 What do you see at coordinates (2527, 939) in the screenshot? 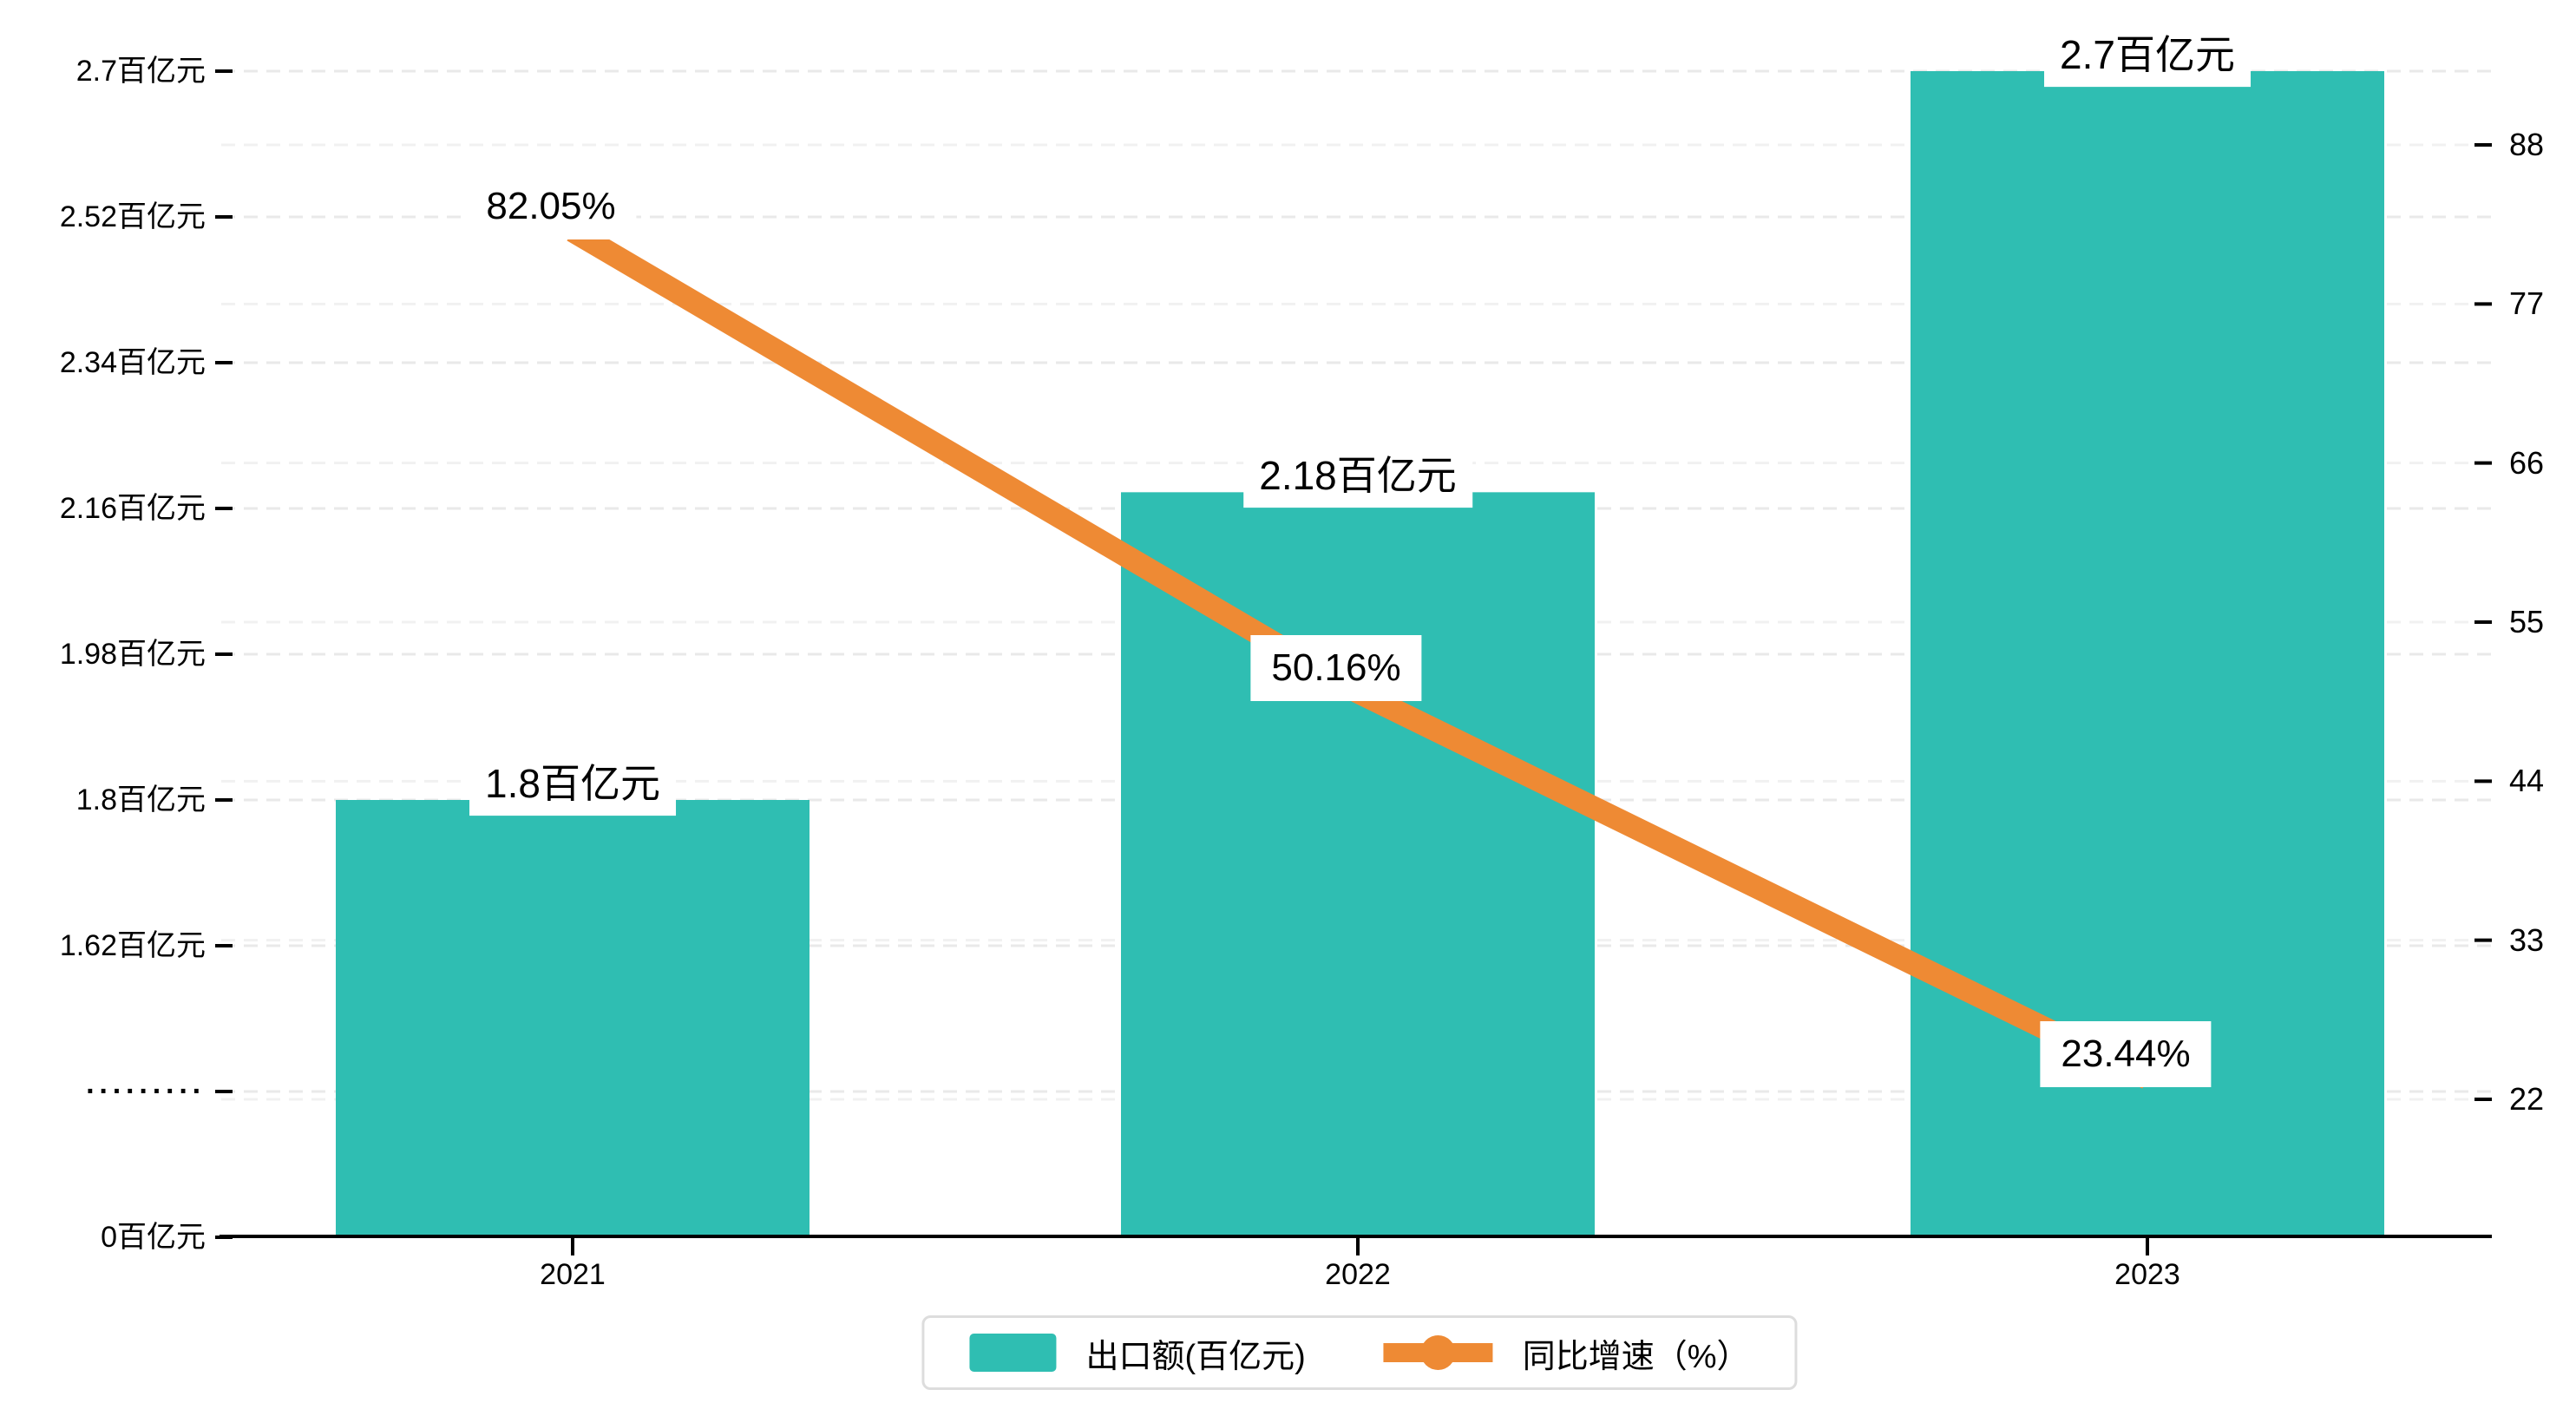
I see `right-axis-label: 33` at bounding box center [2527, 939].